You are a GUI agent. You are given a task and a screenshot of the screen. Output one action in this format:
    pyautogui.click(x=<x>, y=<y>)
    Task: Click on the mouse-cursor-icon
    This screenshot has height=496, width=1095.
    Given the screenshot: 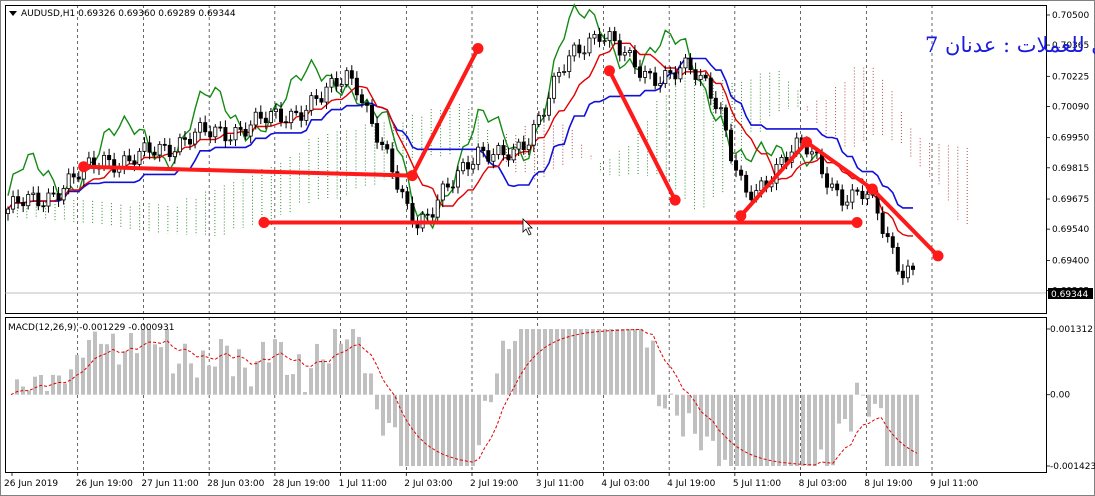 What is the action you would take?
    pyautogui.click(x=527, y=227)
    